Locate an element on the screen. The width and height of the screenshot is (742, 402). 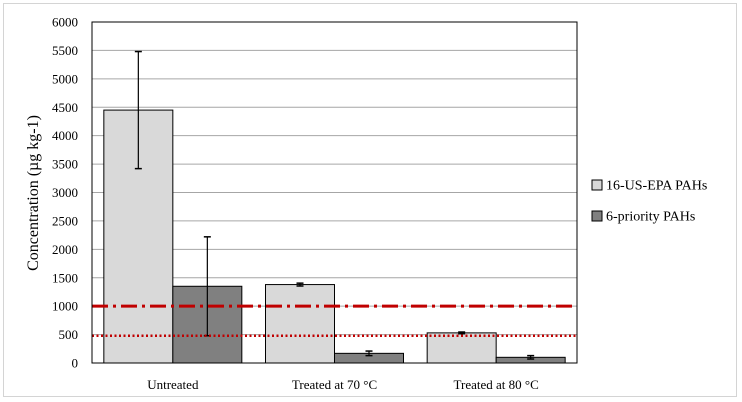
y-tick-label: 5500 is located at coordinates (65, 50).